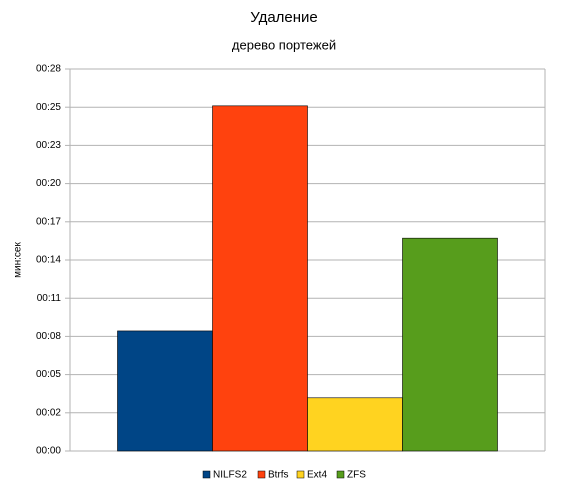 The image size is (568, 497). What do you see at coordinates (48, 145) in the screenshot?
I see `y-tick-label: 00:23` at bounding box center [48, 145].